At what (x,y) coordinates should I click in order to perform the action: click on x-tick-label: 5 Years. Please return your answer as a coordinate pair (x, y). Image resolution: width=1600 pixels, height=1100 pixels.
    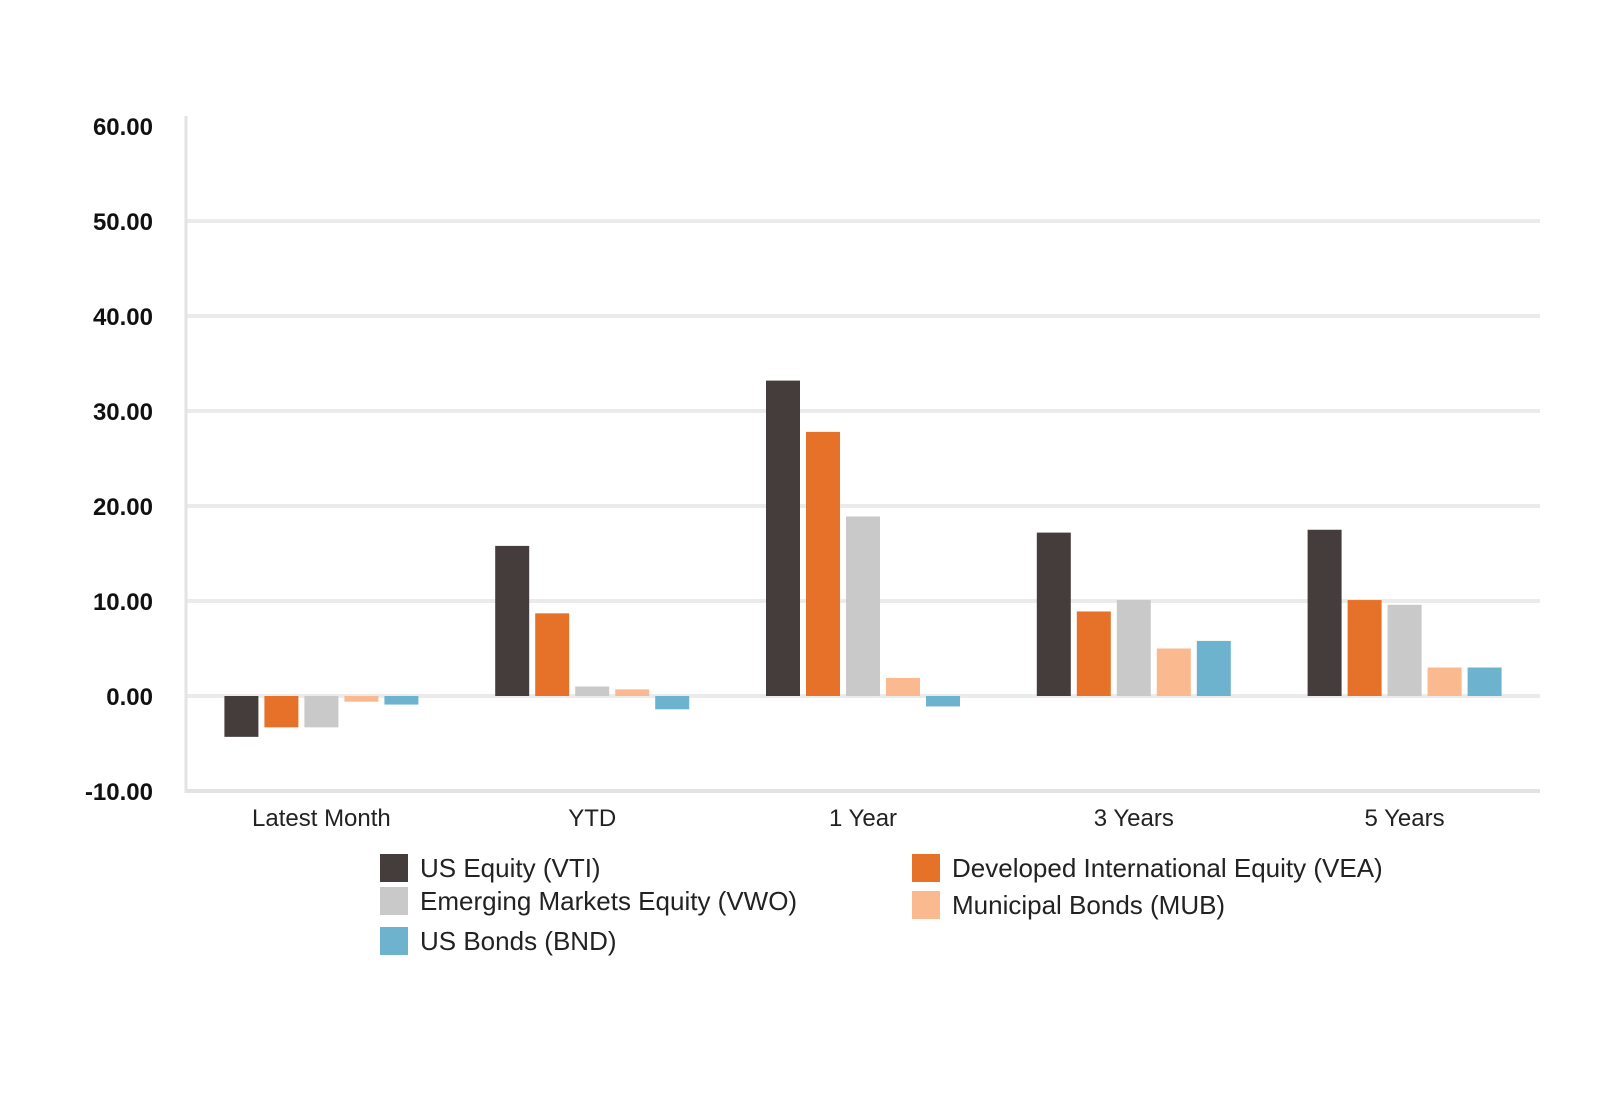
    Looking at the image, I should click on (1405, 818).